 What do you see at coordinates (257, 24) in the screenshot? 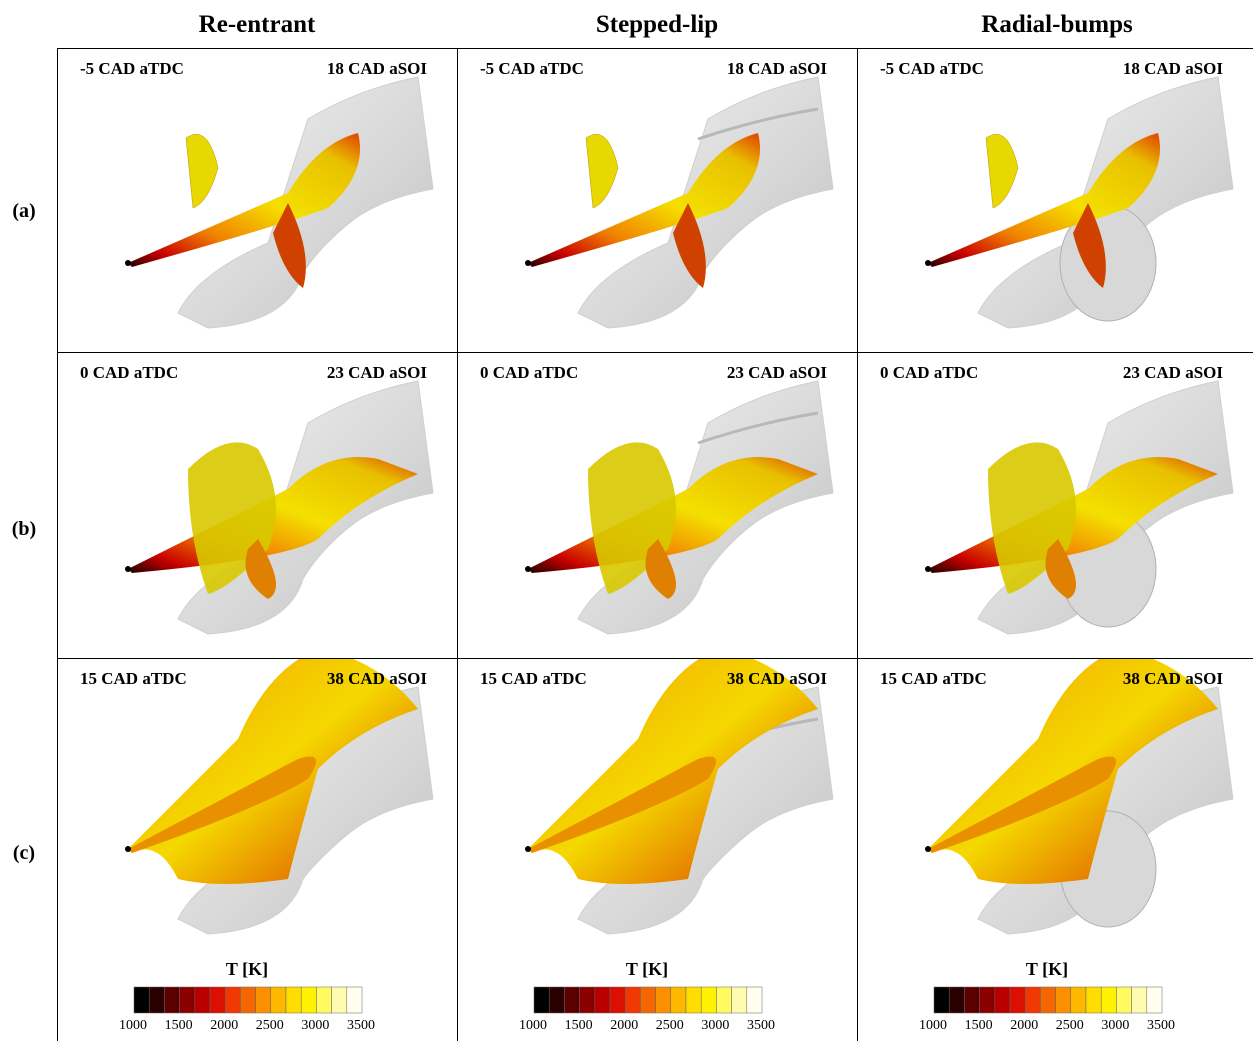
I see `column-title-re-entrant: Re-entrant` at bounding box center [257, 24].